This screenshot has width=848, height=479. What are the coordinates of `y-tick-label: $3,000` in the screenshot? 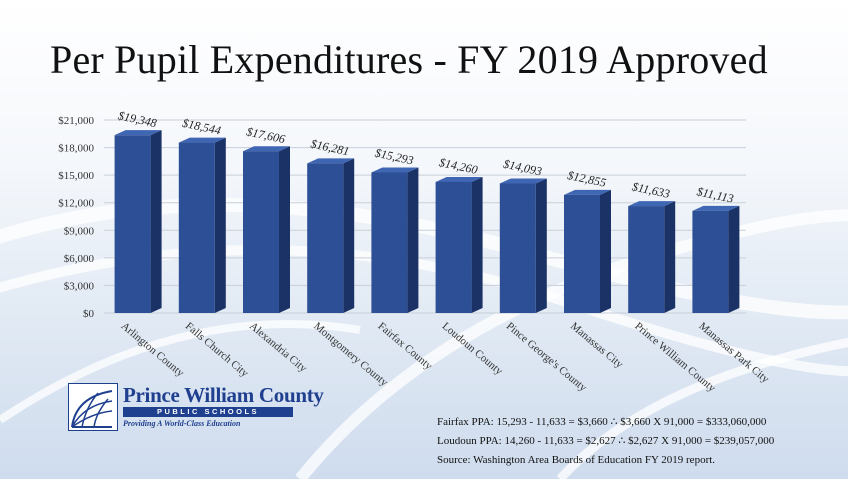 It's located at (79, 286).